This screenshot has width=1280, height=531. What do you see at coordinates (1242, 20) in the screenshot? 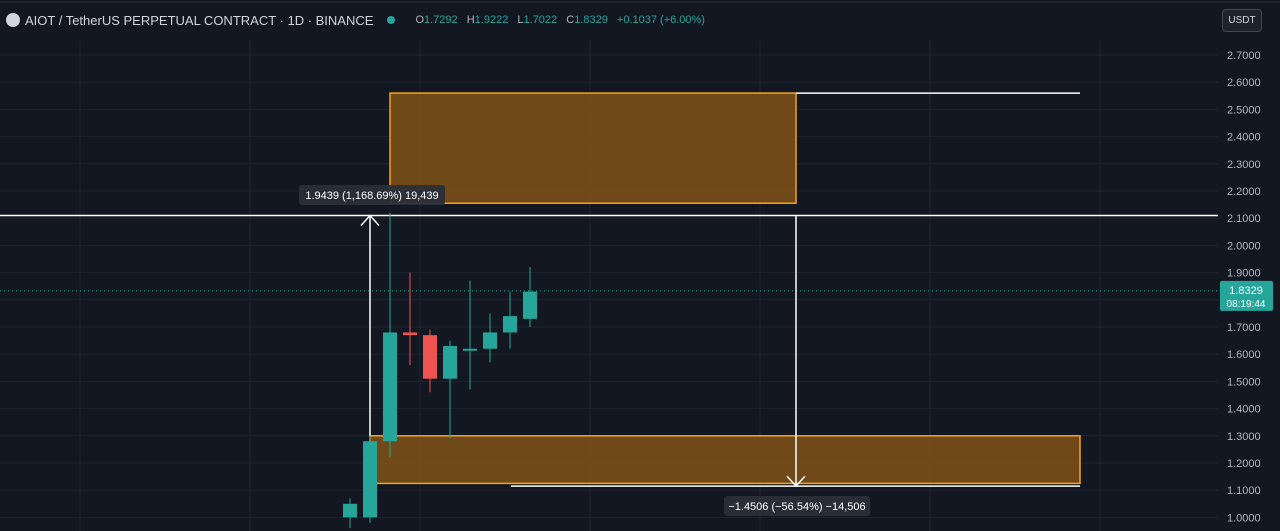
I see `currency-button: USDT` at bounding box center [1242, 20].